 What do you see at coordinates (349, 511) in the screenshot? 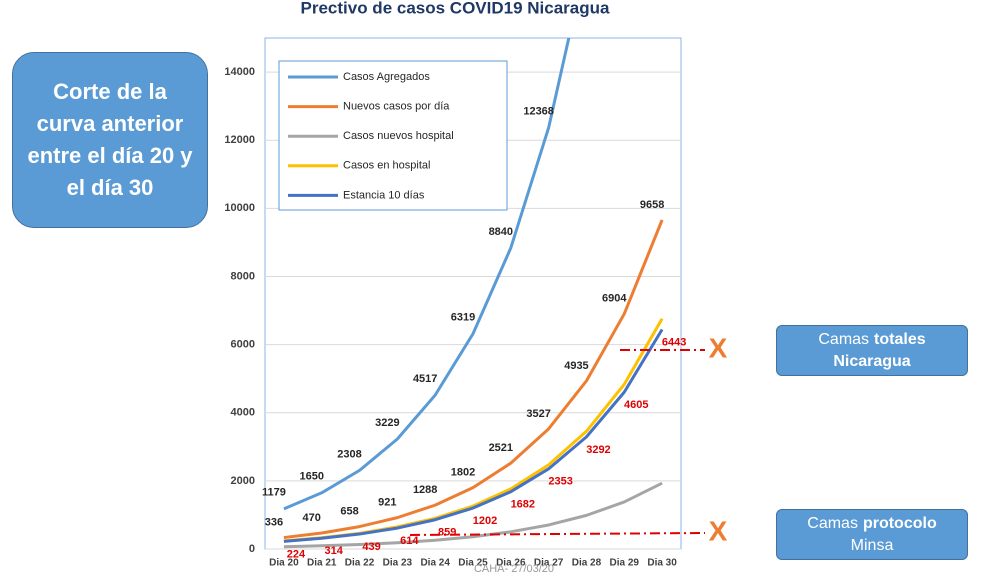
I see `data-label: 658` at bounding box center [349, 511].